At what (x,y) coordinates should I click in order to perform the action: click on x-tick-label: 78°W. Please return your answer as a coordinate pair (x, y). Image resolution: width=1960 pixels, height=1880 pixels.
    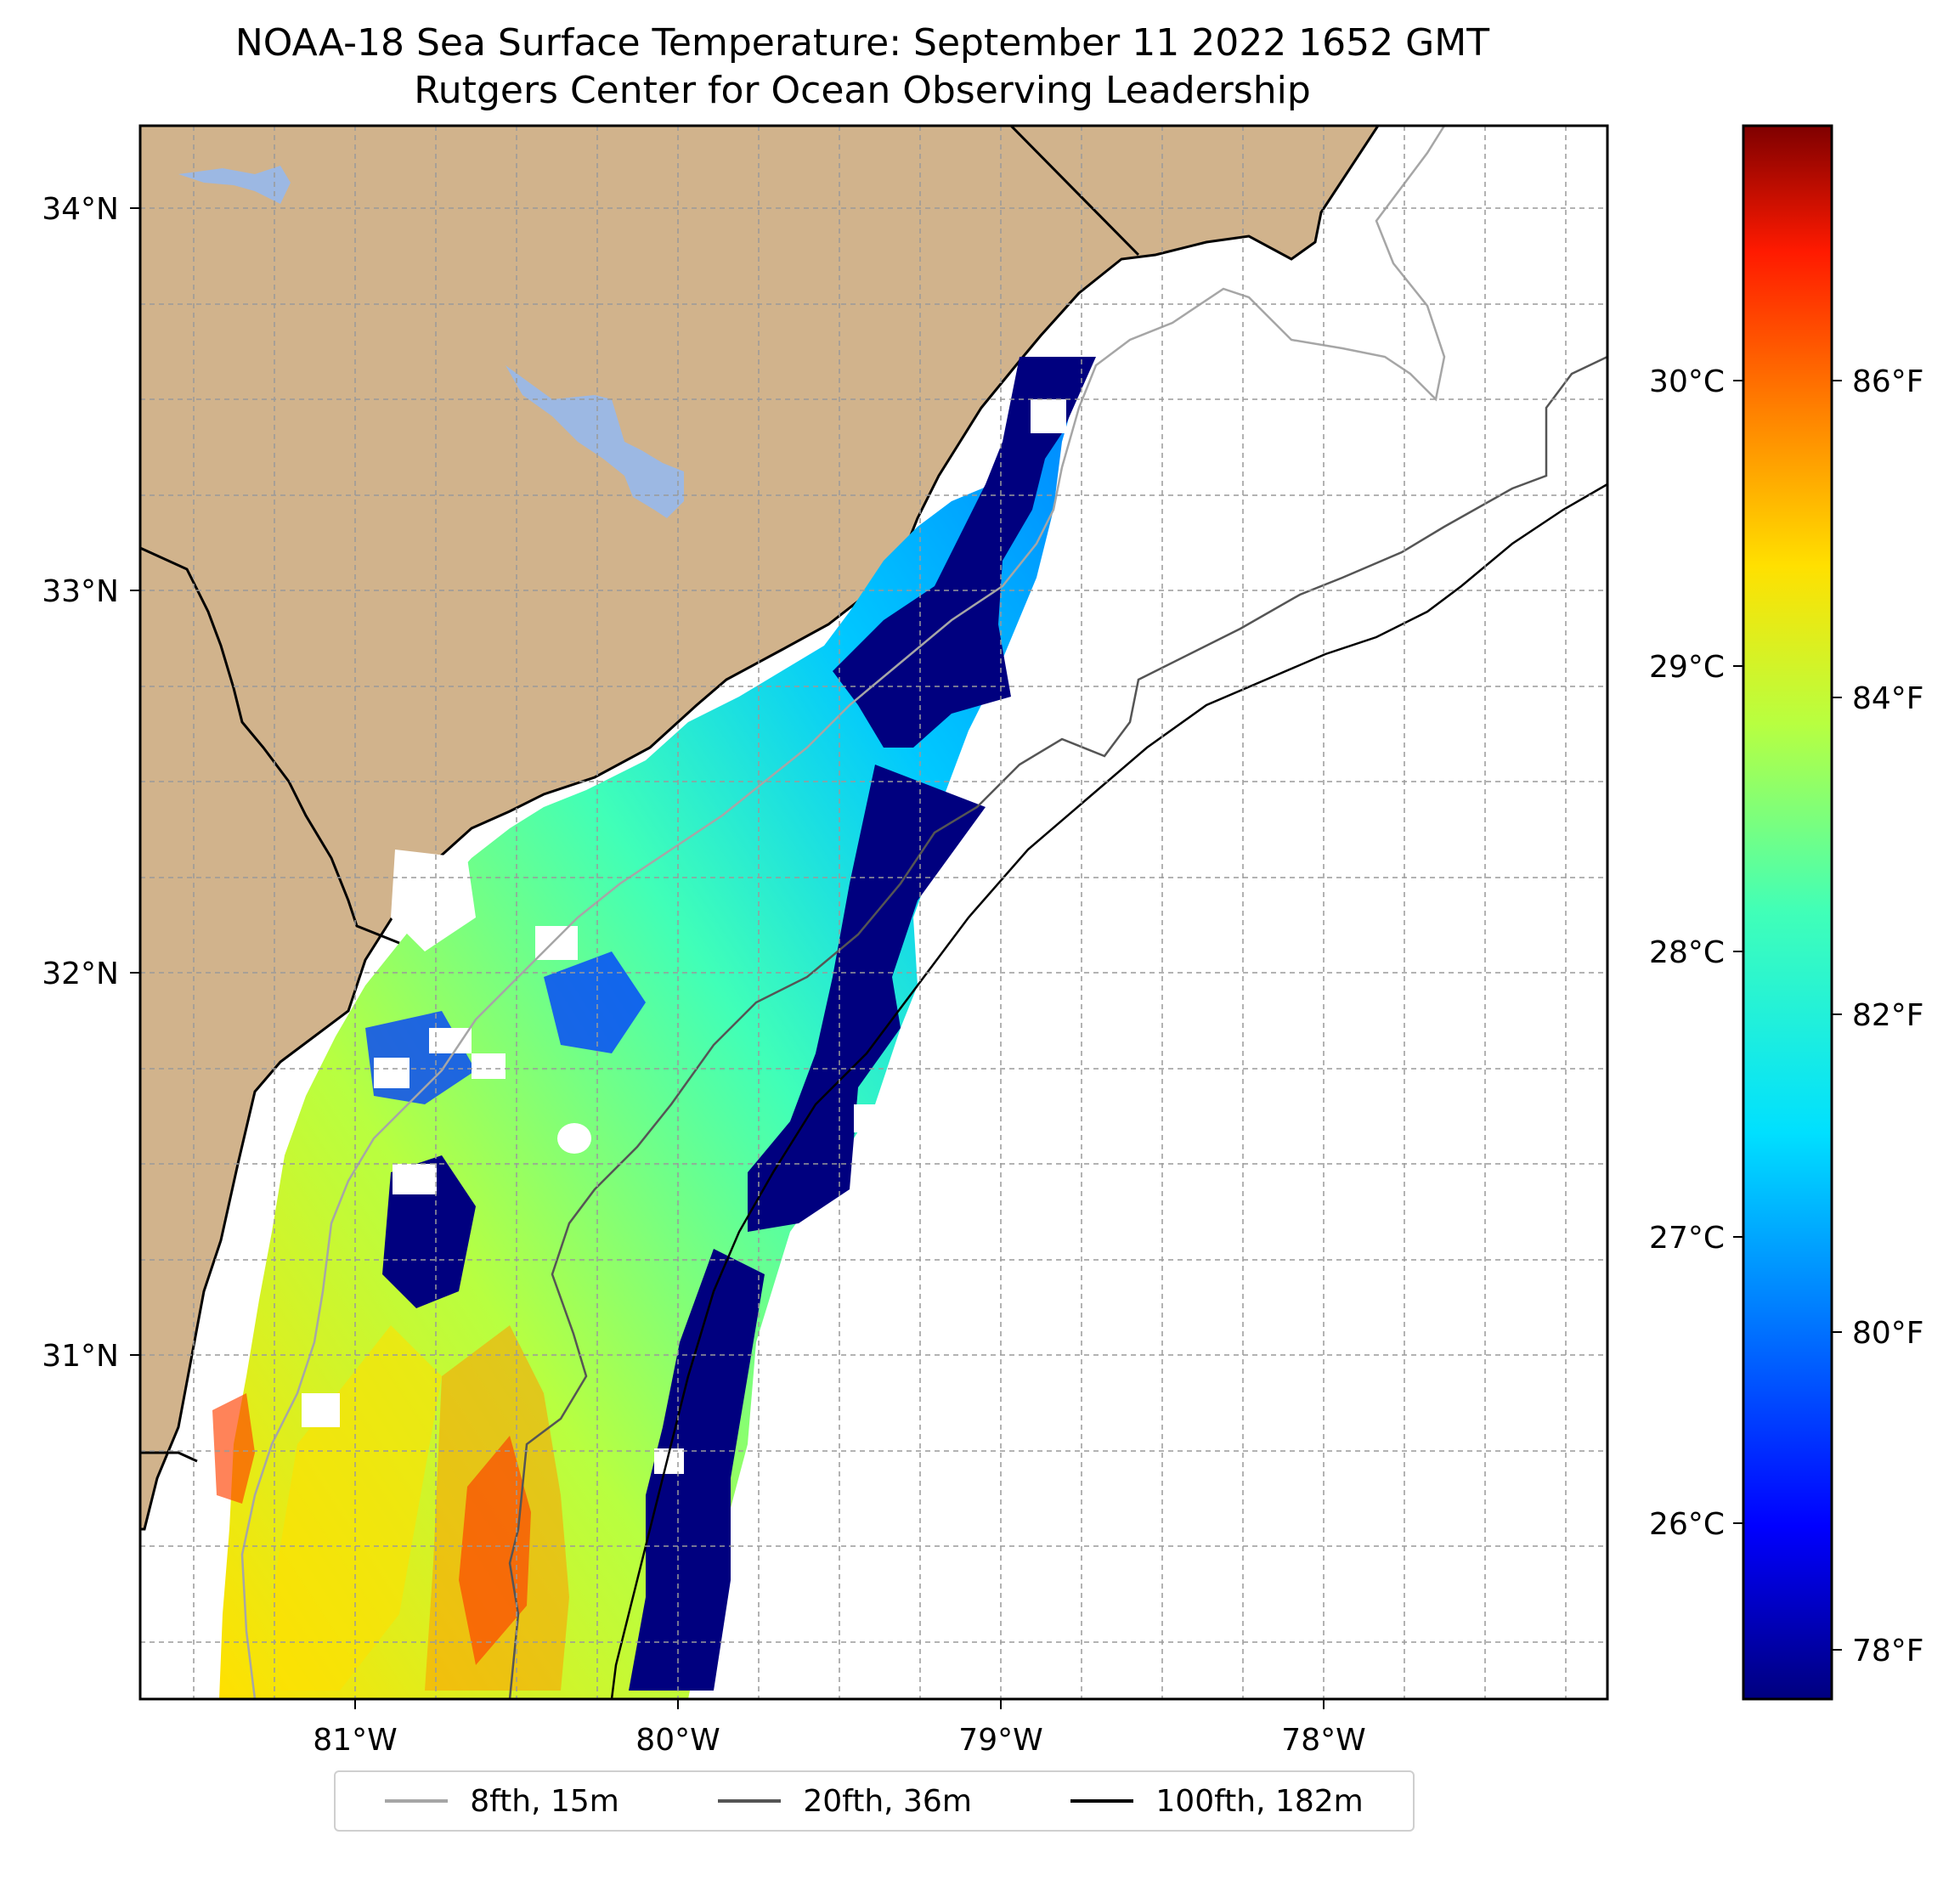
    Looking at the image, I should click on (1323, 1741).